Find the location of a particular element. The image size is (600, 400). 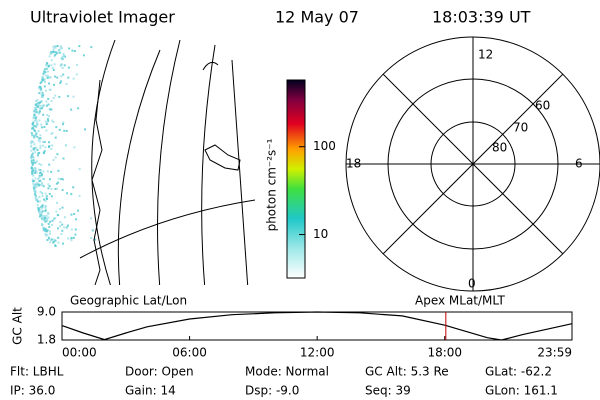

x-tick-label: 06:00 is located at coordinates (189, 353).